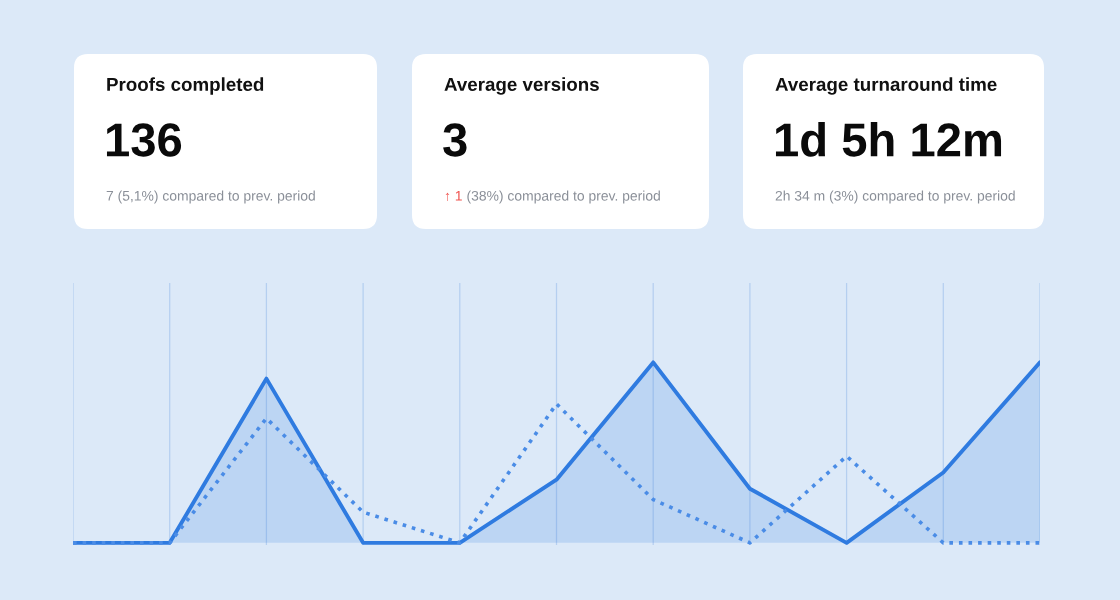  What do you see at coordinates (455, 140) in the screenshot?
I see `text: 3` at bounding box center [455, 140].